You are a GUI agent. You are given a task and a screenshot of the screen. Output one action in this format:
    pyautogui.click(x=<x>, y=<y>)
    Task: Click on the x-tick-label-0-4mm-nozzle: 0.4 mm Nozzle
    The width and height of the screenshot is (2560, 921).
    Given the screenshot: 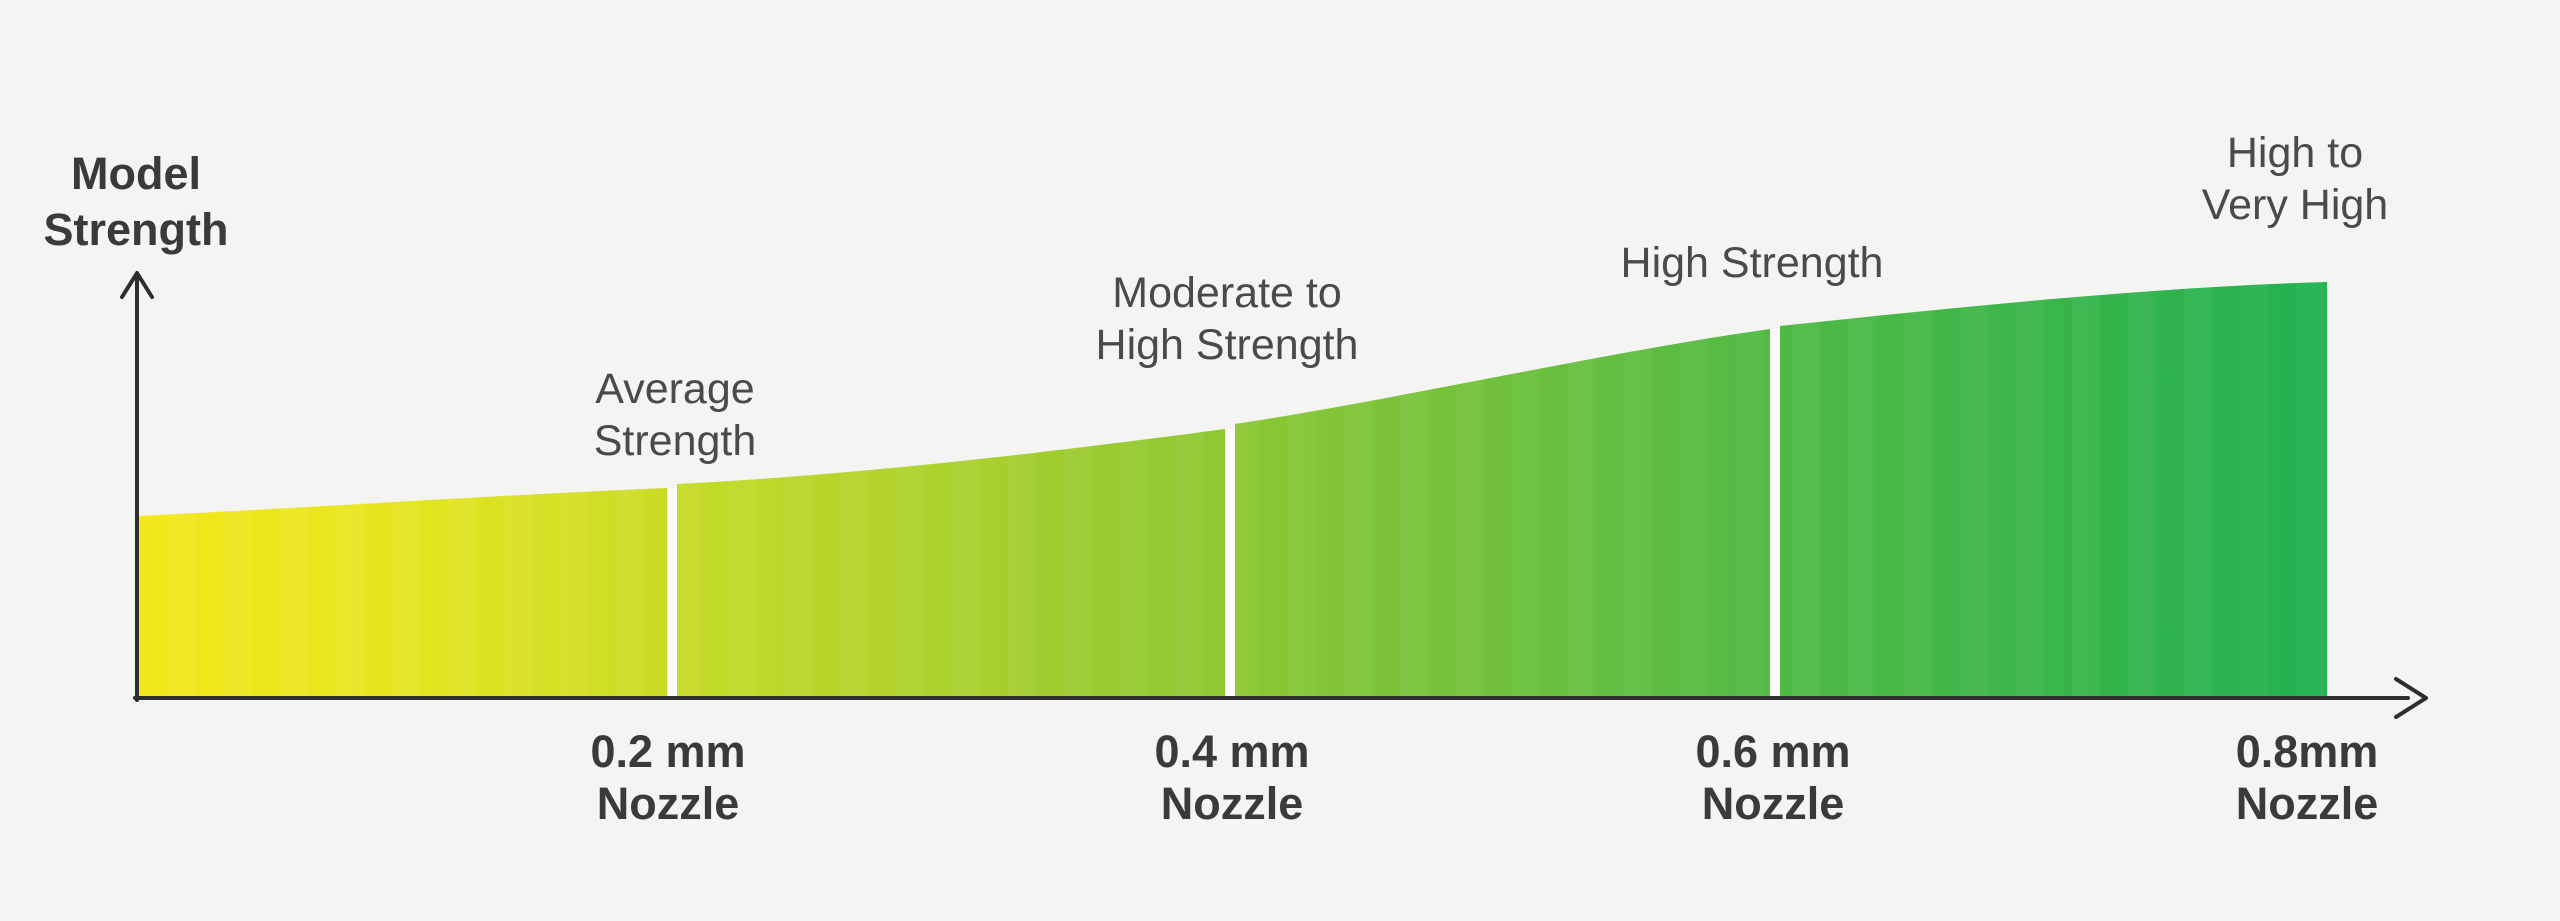 What is the action you would take?
    pyautogui.click(x=1232, y=778)
    